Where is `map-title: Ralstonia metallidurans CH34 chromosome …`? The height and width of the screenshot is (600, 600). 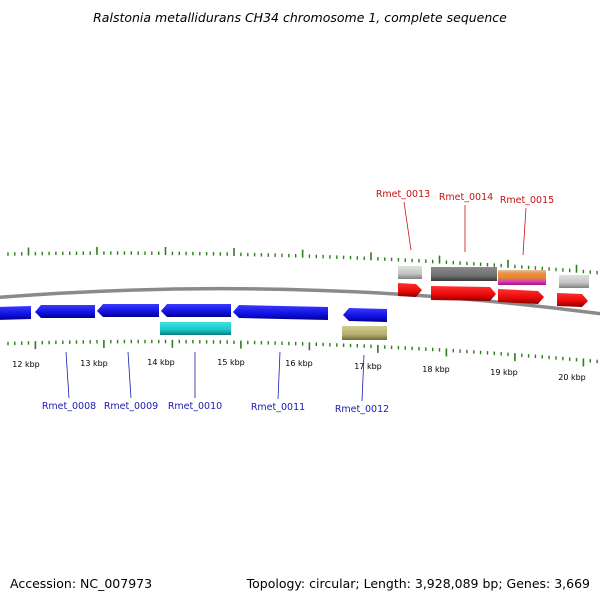
map-title: Ralstonia metallidurans CH34 chromosome … is located at coordinates (300, 17).